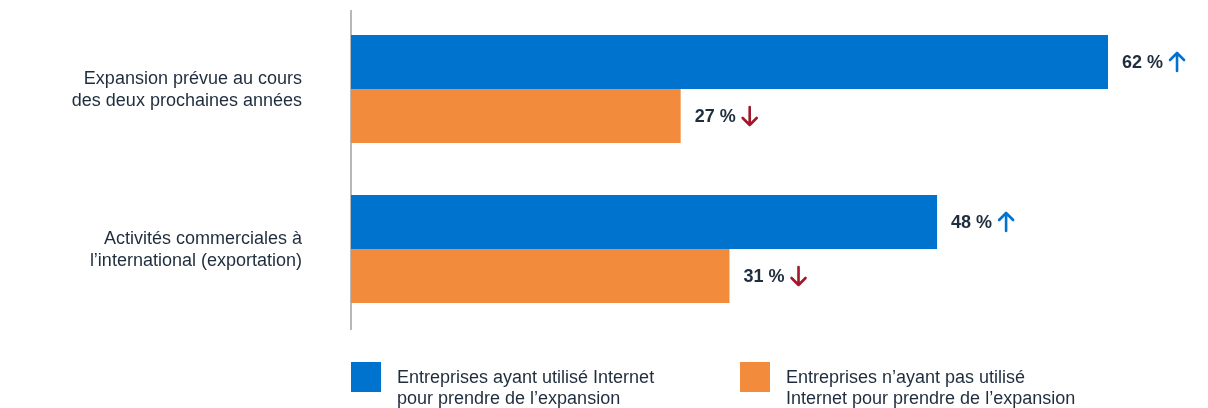  Describe the element at coordinates (931, 387) in the screenshot. I see `legend-label: Entreprises n’ayant pas utilisé Internet pour prendre de l’expansion` at that location.